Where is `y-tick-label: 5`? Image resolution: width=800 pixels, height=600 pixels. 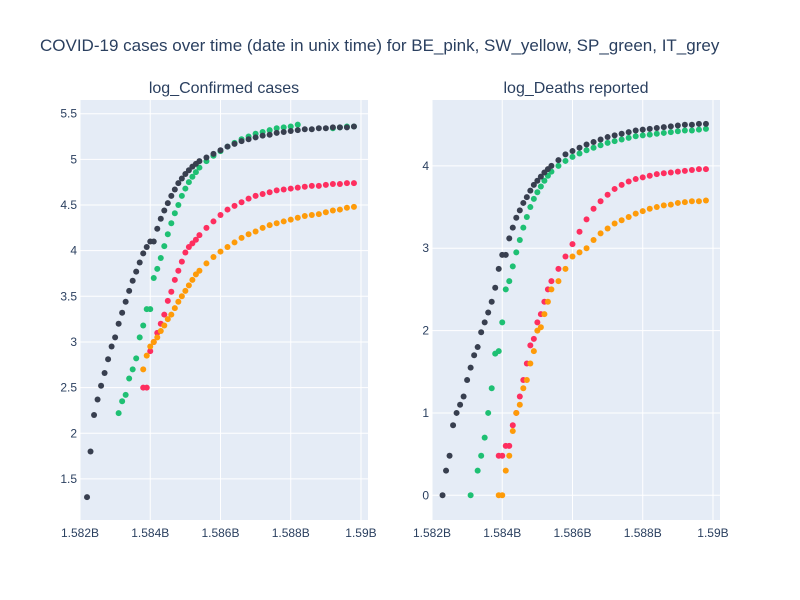 y-tick-label: 5 is located at coordinates (73, 159).